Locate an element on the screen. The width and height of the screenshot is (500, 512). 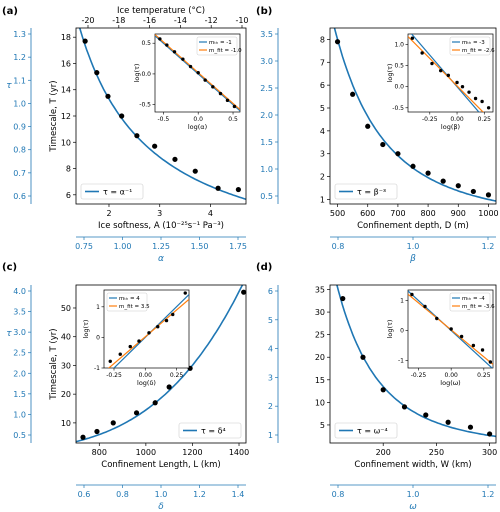
inset-y-tick-label: 0.0 is located at coordinates (399, 87).